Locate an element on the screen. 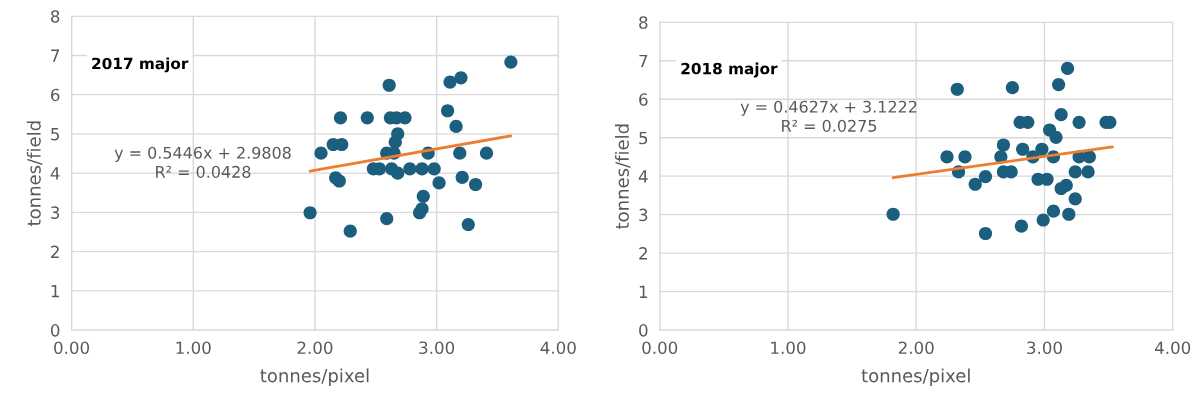 The image size is (1193, 405). text: 2018 major is located at coordinates (729, 70).